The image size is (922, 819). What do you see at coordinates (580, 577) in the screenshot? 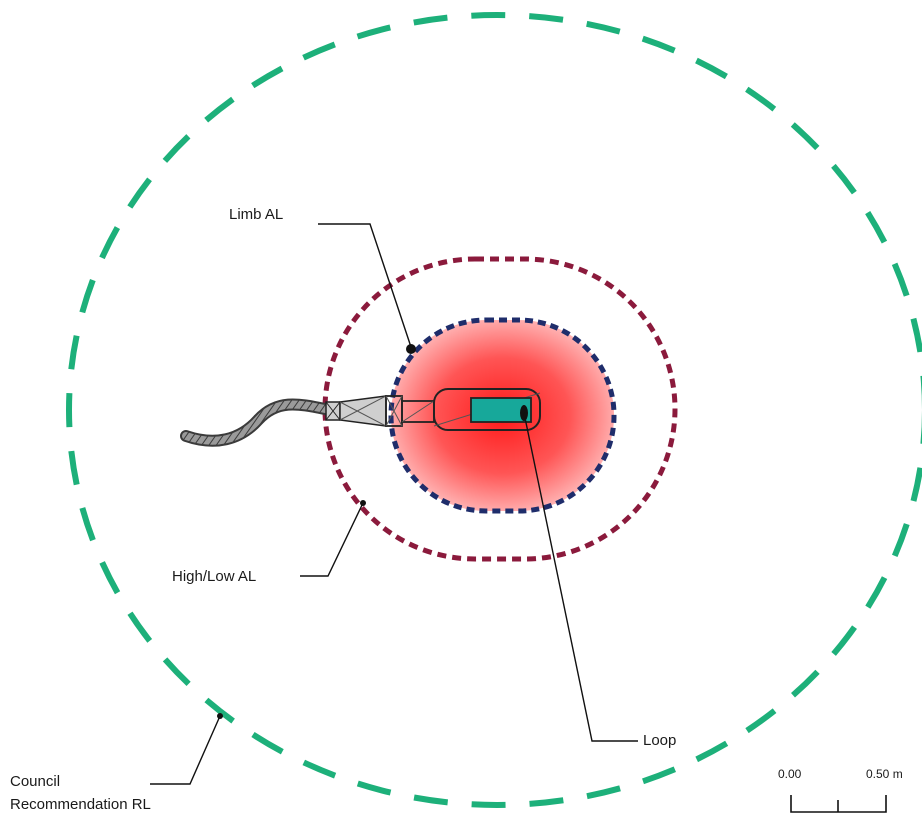
I see `loop-leader` at bounding box center [580, 577].